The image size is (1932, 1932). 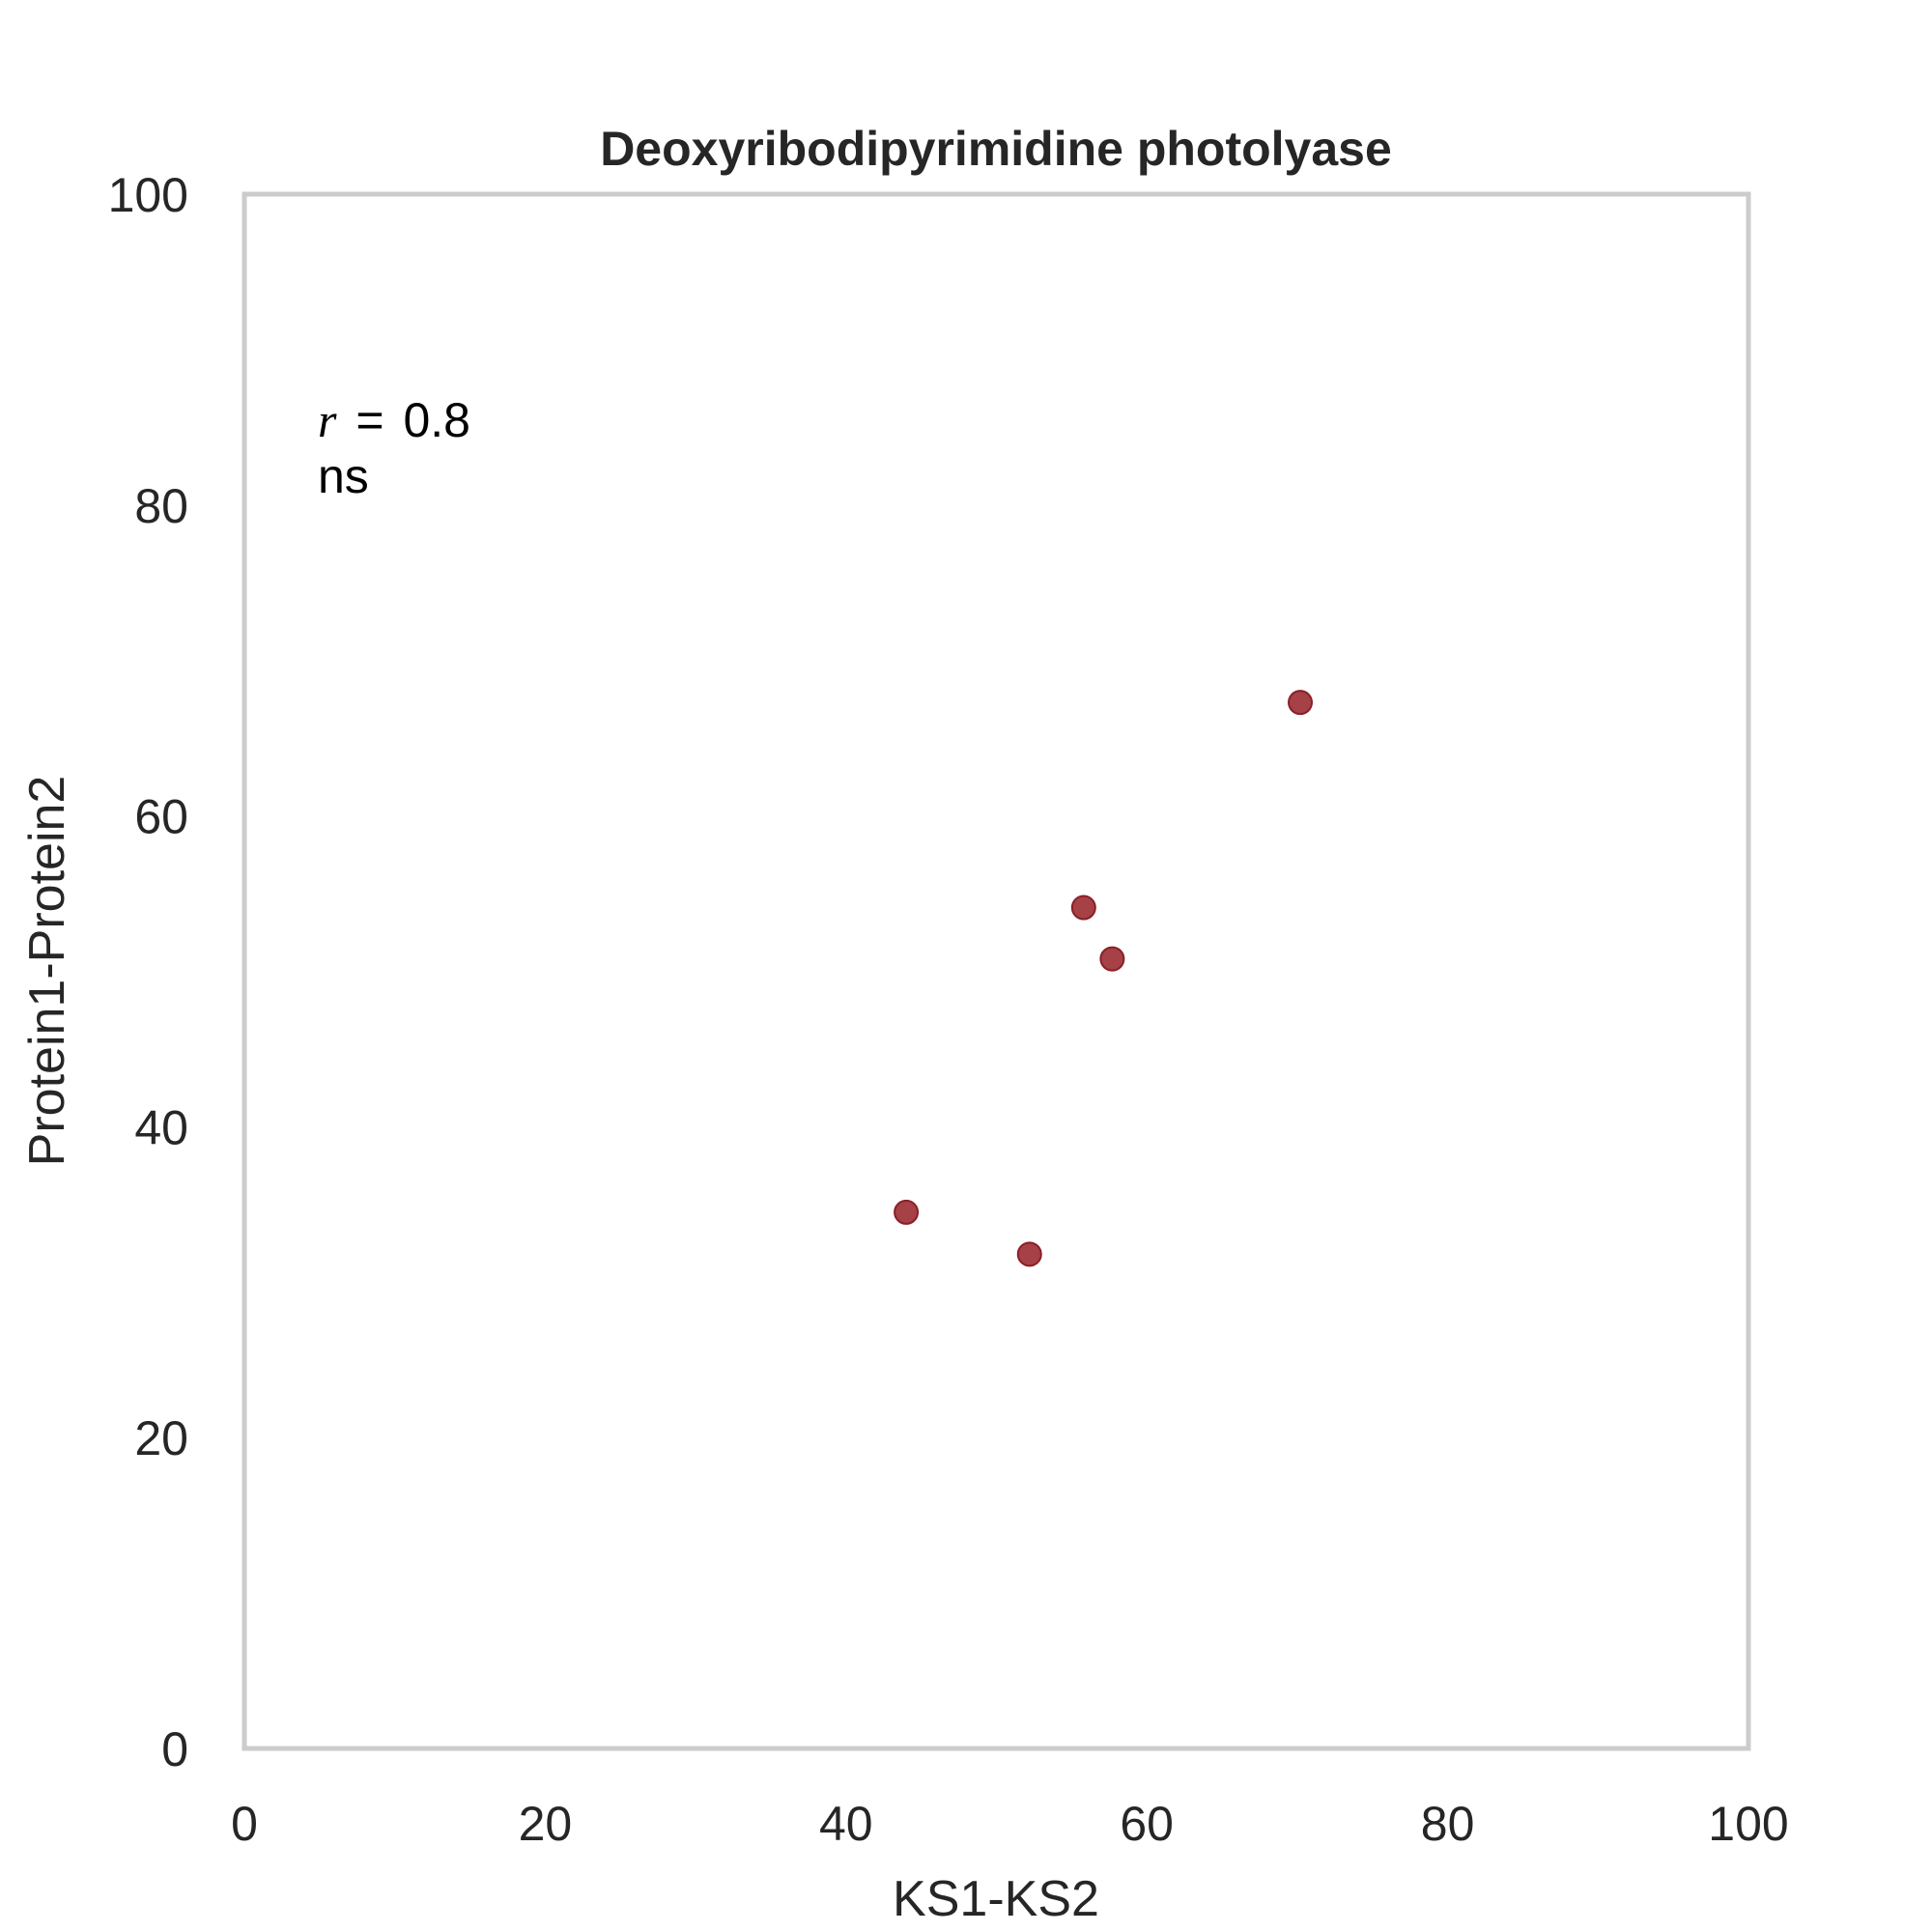 What do you see at coordinates (161, 506) in the screenshot?
I see `y-tick-label: 80` at bounding box center [161, 506].